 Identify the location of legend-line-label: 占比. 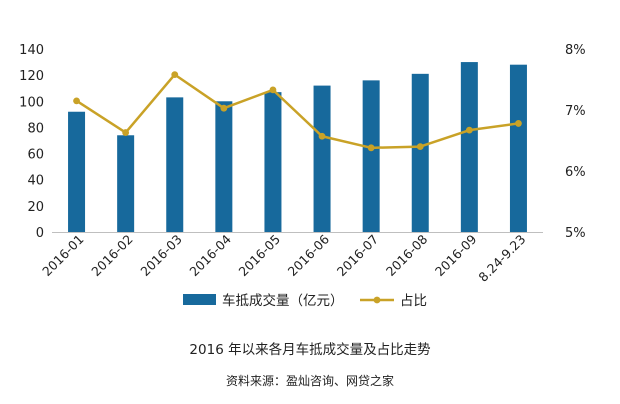
(413, 301).